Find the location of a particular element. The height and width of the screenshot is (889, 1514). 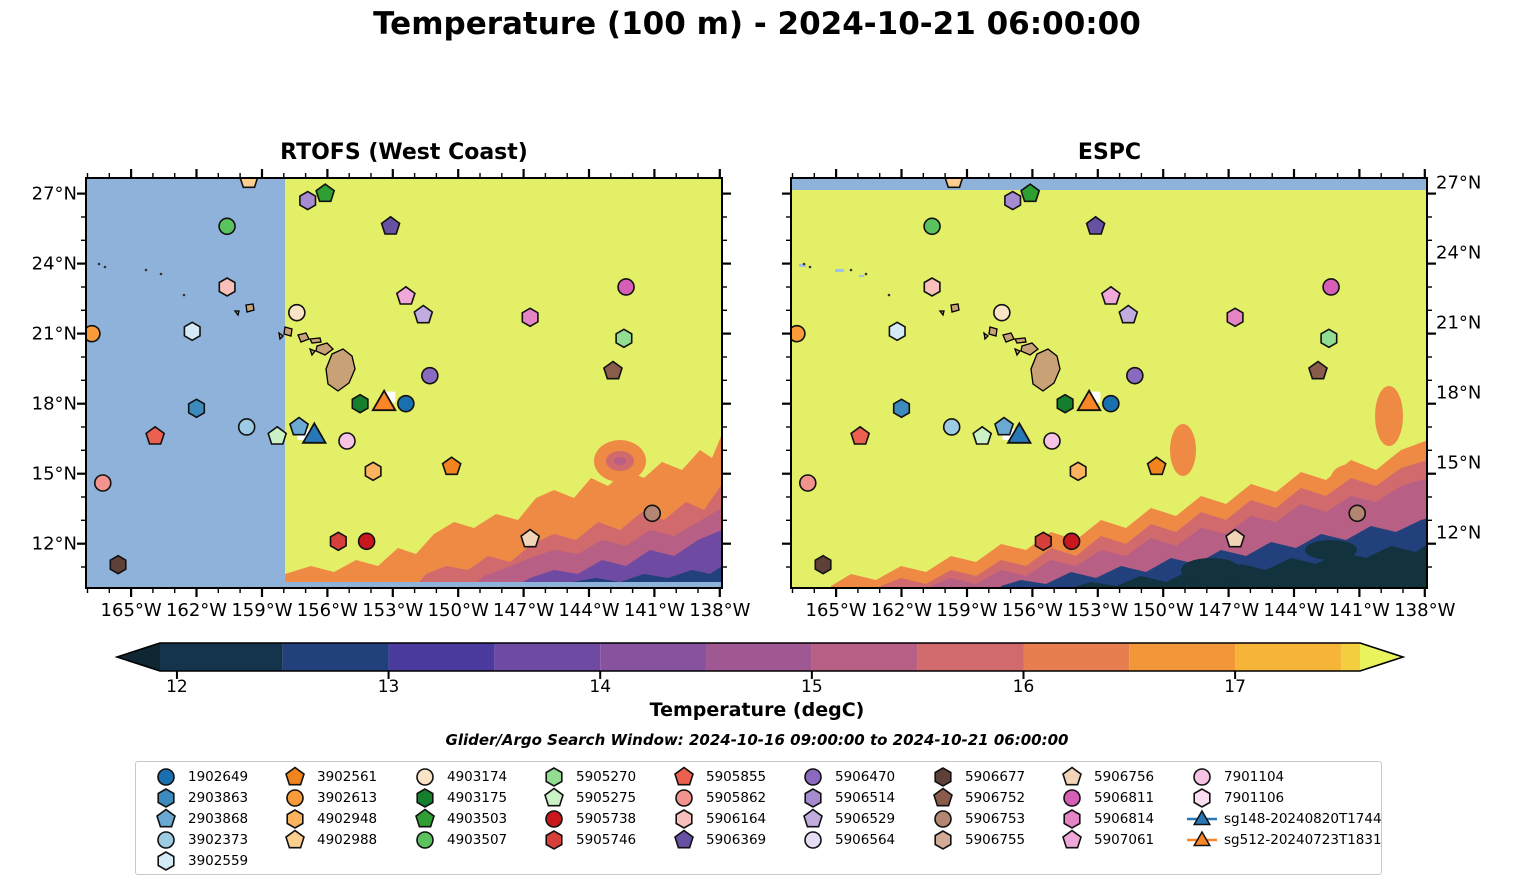

legend-entry-5905746: 5905746 is located at coordinates (587, 840).